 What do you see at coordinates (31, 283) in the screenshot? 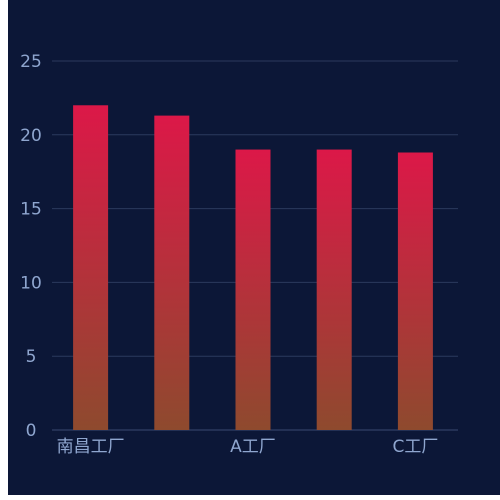
I see `y-tick-label: 10` at bounding box center [31, 283].